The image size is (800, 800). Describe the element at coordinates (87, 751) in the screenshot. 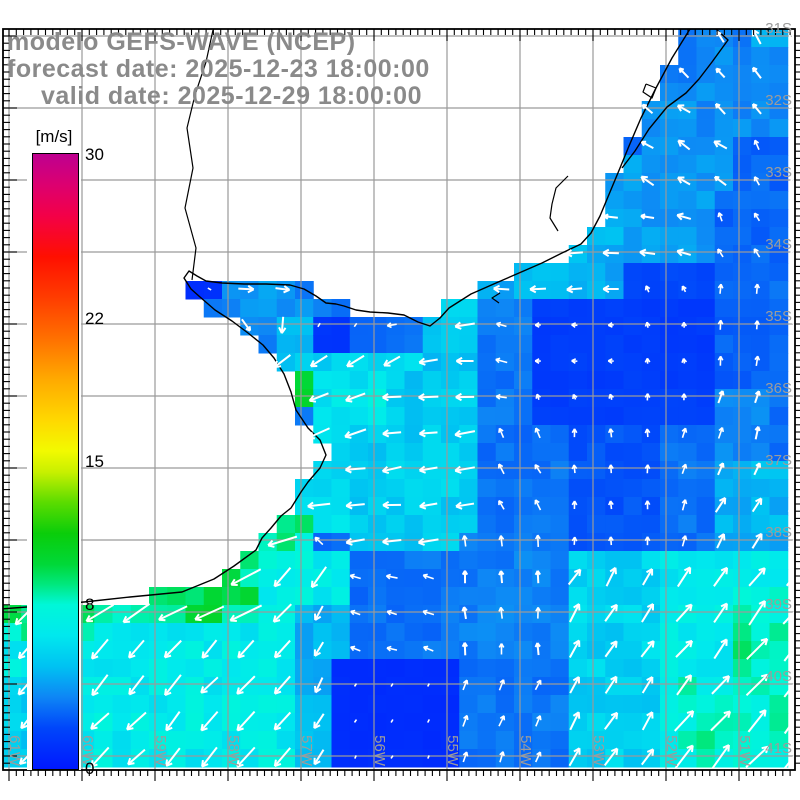

I see `svg-text: 60W` at that location.